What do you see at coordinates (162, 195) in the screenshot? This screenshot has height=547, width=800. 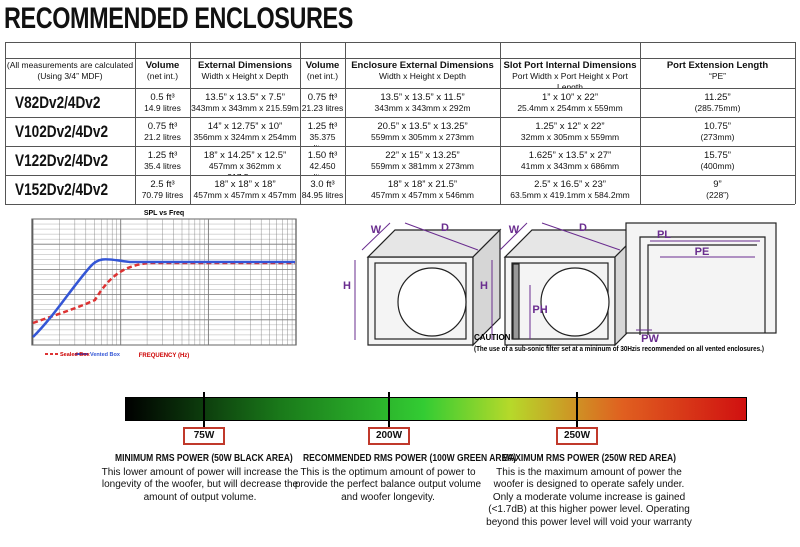 I see `cell-line: 70.79 litres` at bounding box center [162, 195].